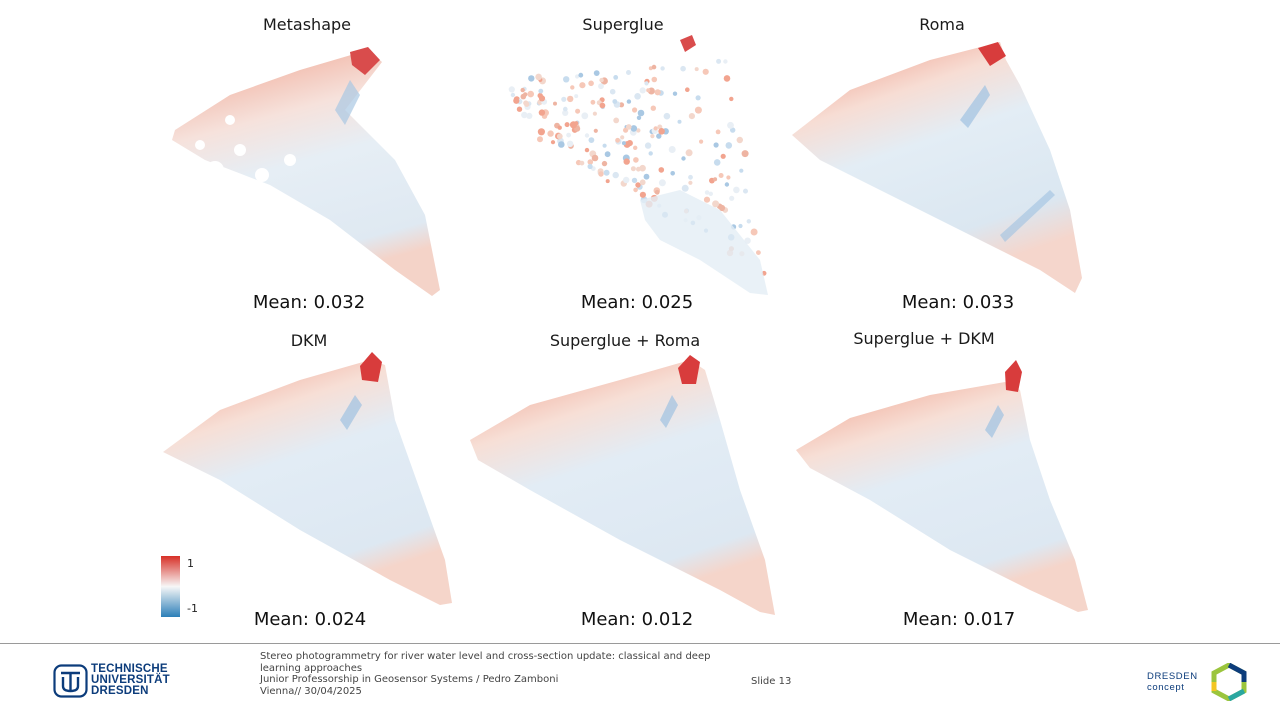  Describe the element at coordinates (771, 681) in the screenshot. I see `slide-number: Slide 13` at that location.